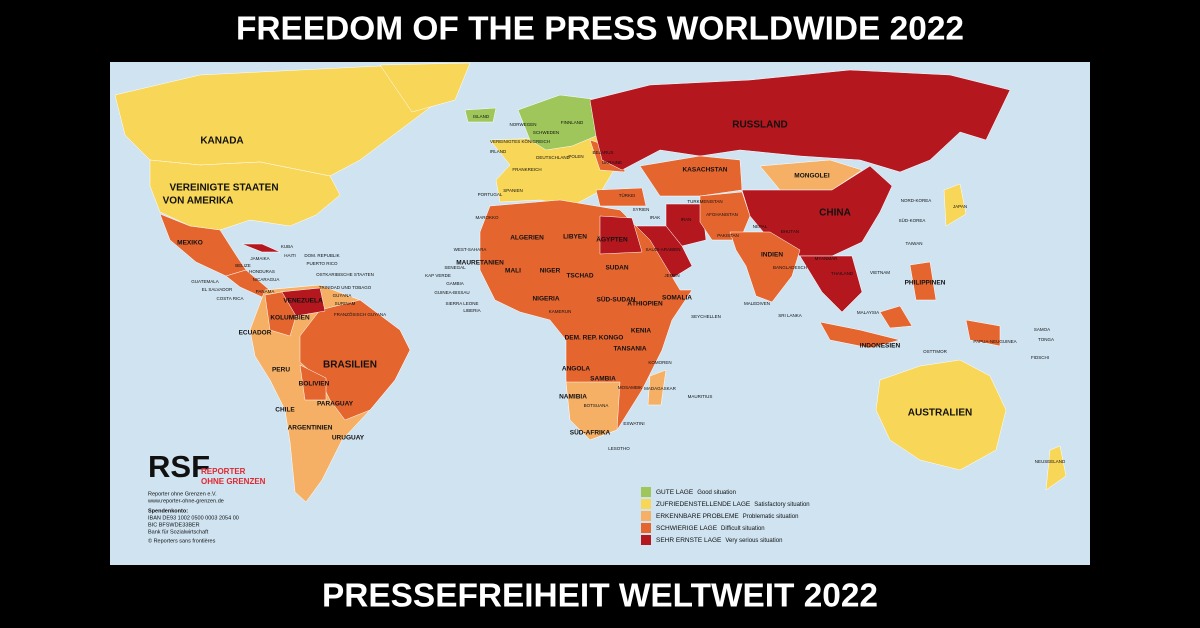 The height and width of the screenshot is (628, 1200). Describe the element at coordinates (630, 387) in the screenshot. I see `country-label: MOSAMBIK` at that location.